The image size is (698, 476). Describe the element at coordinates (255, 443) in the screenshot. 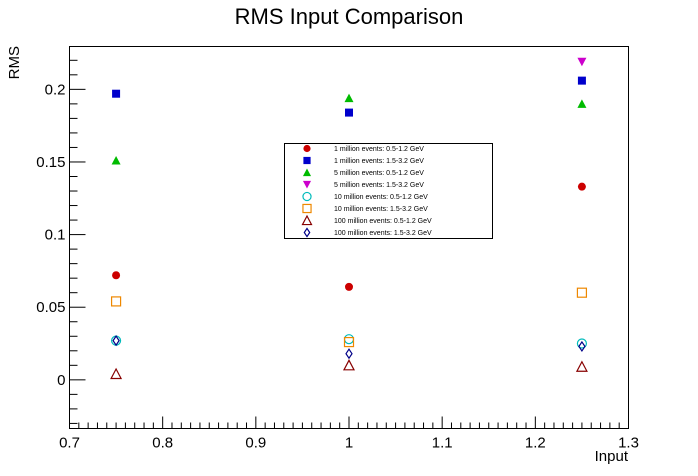

I see `x-tick-label: 0.9` at that location.